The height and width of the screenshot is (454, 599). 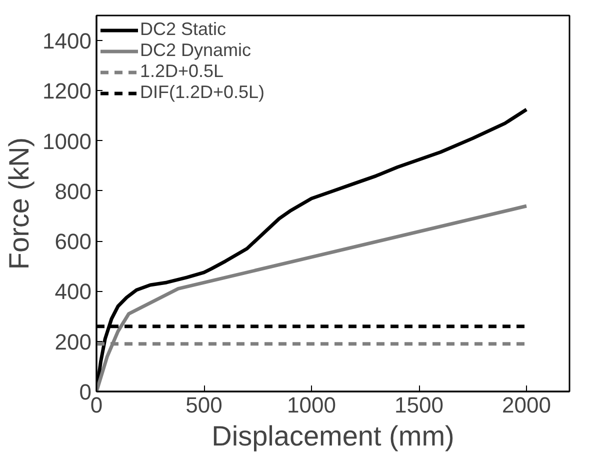 What do you see at coordinates (73, 191) in the screenshot?
I see `y-tick-label: 800` at bounding box center [73, 191].